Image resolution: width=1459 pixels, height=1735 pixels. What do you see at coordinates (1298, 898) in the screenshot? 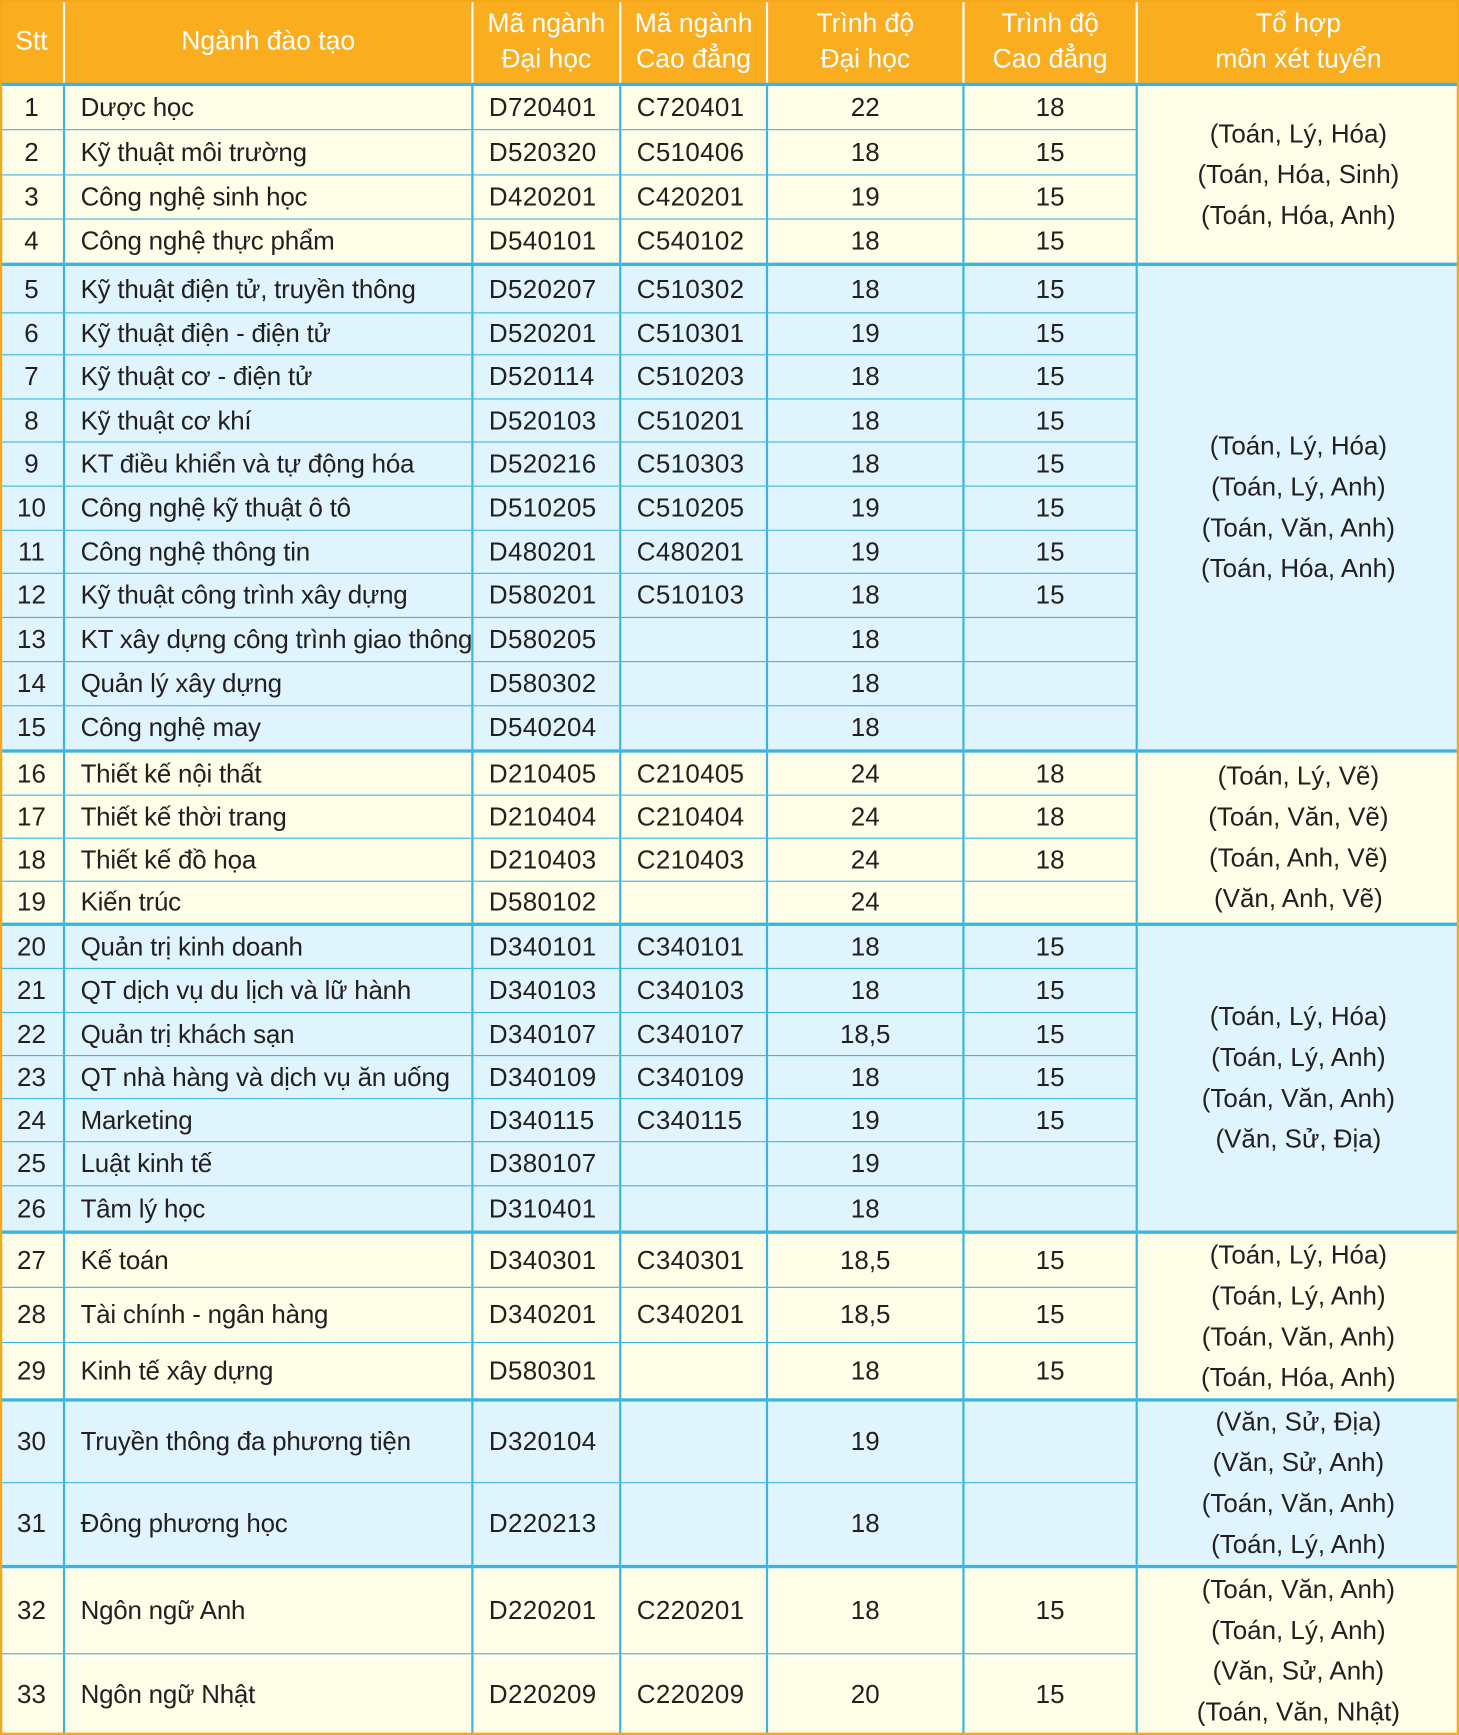
I see `subject-combo: (Văn, Anh, Vẽ)` at bounding box center [1298, 898].